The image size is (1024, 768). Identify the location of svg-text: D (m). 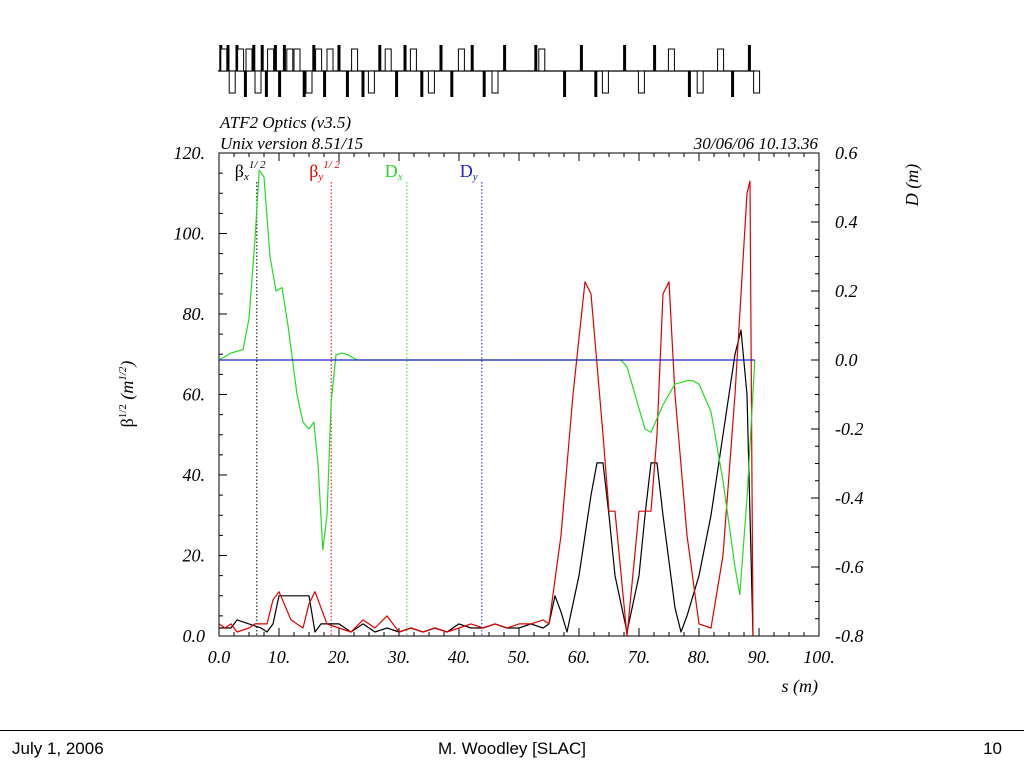
(912, 186).